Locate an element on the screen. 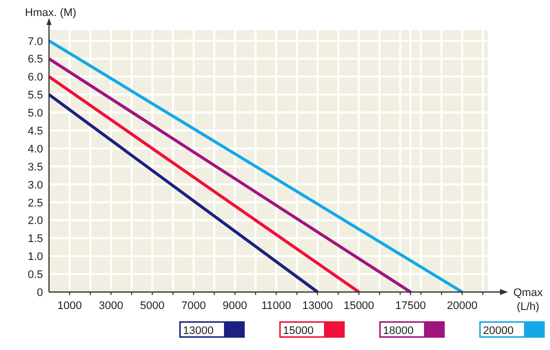 The width and height of the screenshot is (550, 350). legend-label: 13000 is located at coordinates (198, 331).